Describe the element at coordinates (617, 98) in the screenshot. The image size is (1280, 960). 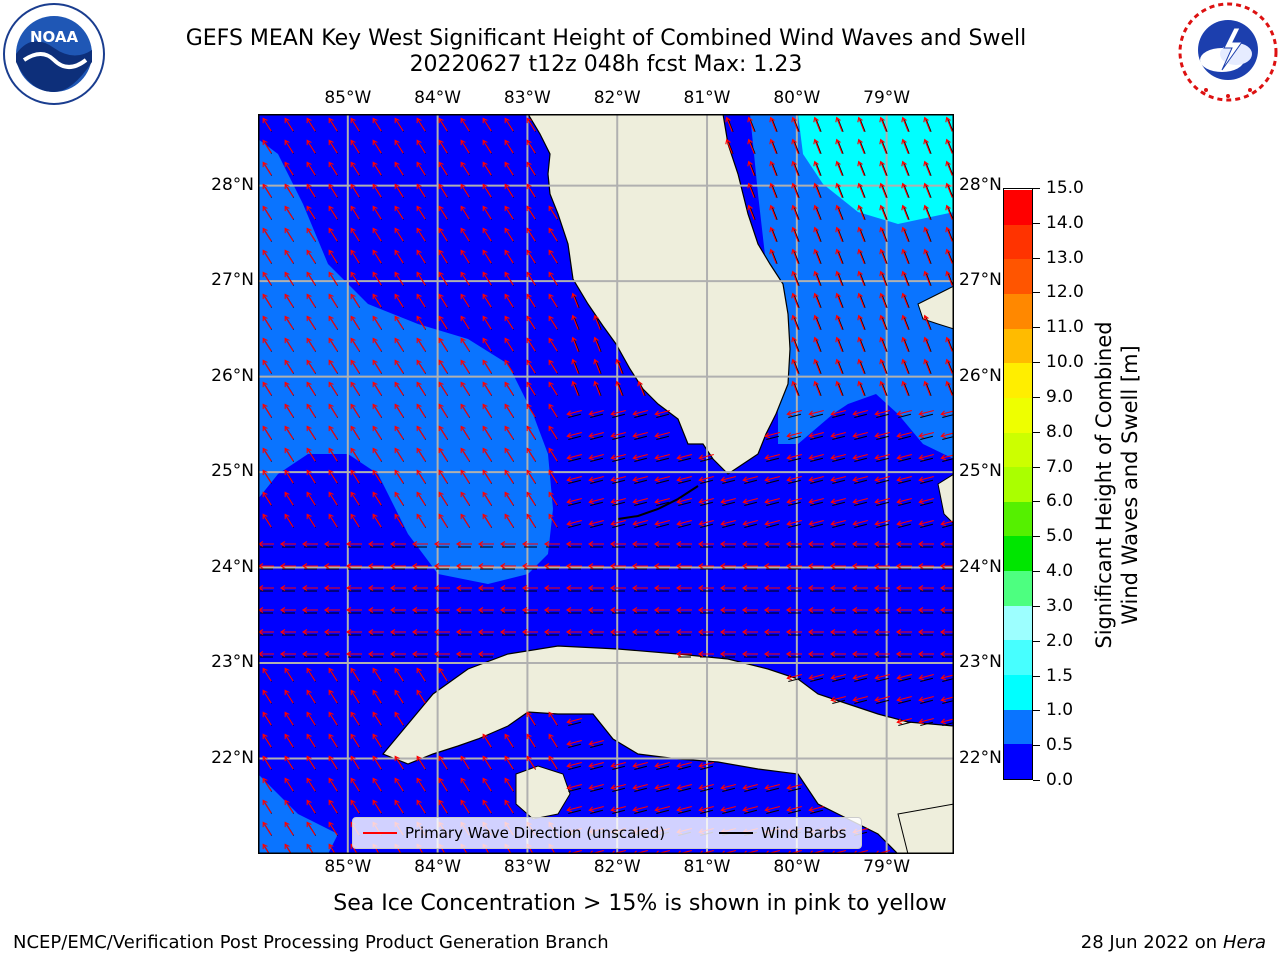
I see `lon-label-top: 82°W` at that location.